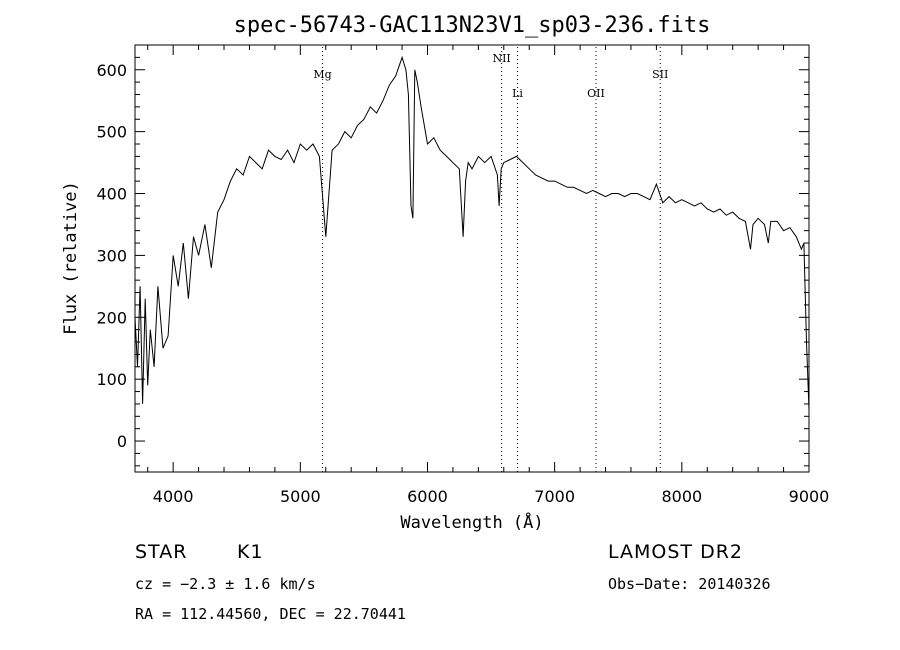  I want to click on y-tick-label: 400, so click(111, 194).